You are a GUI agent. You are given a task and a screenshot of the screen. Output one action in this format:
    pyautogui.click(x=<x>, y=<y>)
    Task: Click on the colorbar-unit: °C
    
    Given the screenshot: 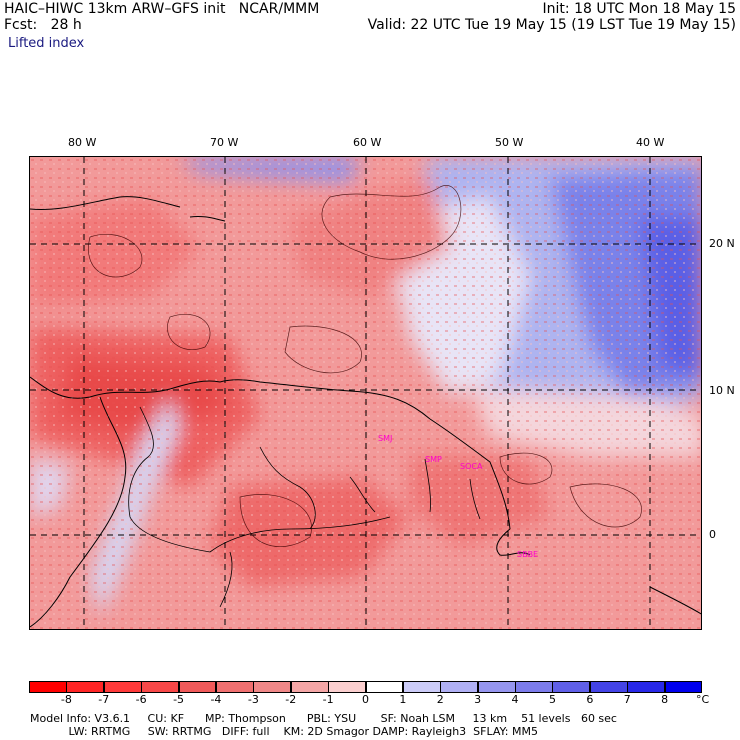 What is the action you would take?
    pyautogui.click(x=703, y=699)
    